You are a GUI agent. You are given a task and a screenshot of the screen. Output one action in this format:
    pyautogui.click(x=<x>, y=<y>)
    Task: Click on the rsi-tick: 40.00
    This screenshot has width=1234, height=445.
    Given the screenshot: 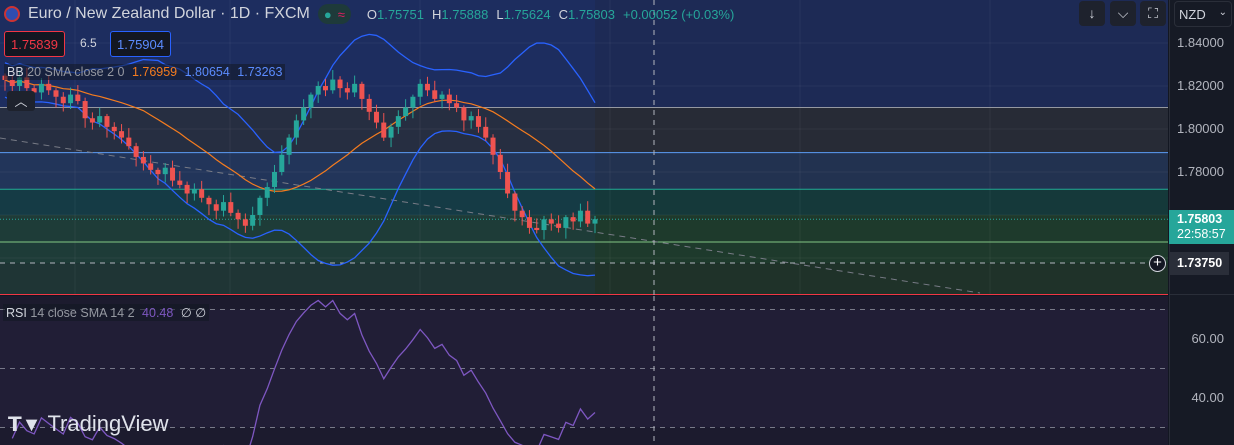 What is the action you would take?
    pyautogui.click(x=1207, y=397)
    